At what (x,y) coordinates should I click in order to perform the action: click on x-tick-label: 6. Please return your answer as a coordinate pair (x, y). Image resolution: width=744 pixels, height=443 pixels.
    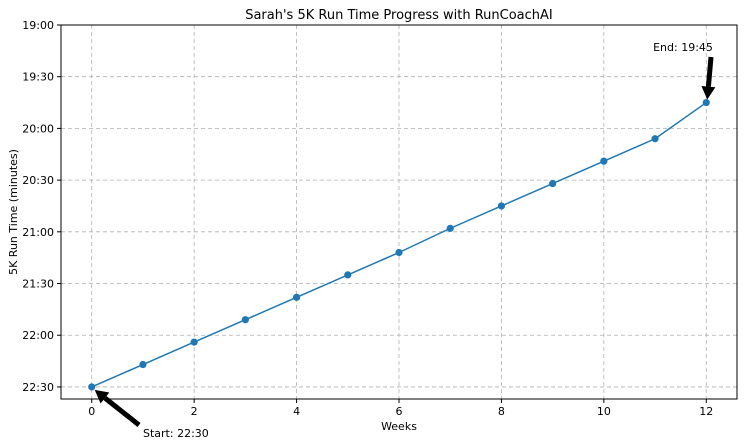
    Looking at the image, I should click on (399, 411).